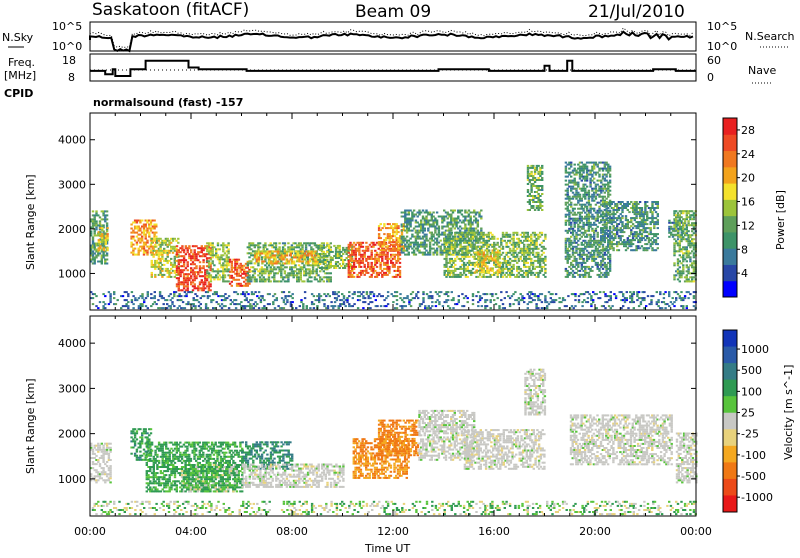 Image resolution: width=800 pixels, height=558 pixels. Describe the element at coordinates (762, 70) in the screenshot. I see `nave-label: Nave` at that location.